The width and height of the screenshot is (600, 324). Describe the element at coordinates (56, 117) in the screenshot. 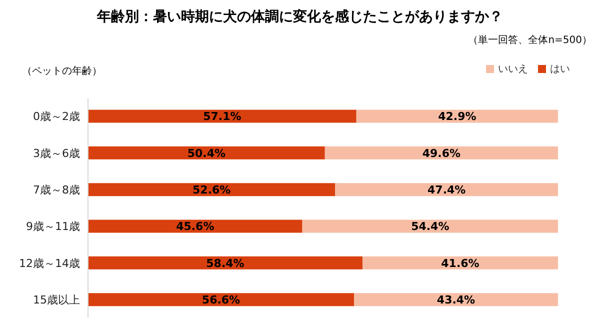

I see `y-tick-label: 0歳～2歳` at that location.